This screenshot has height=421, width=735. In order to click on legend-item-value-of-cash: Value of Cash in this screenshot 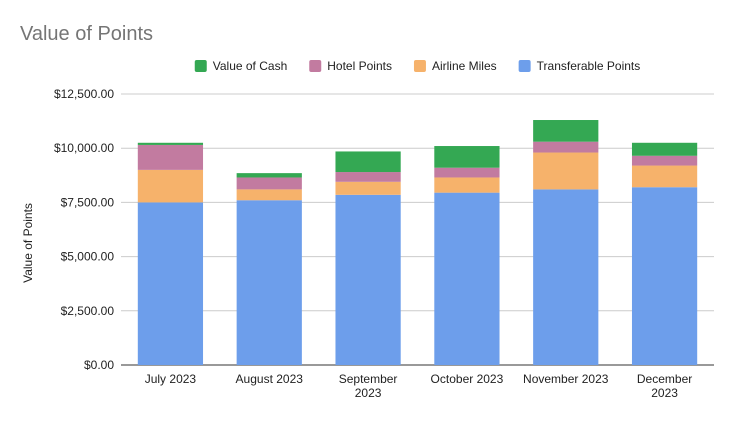, I will do `click(241, 66)`.